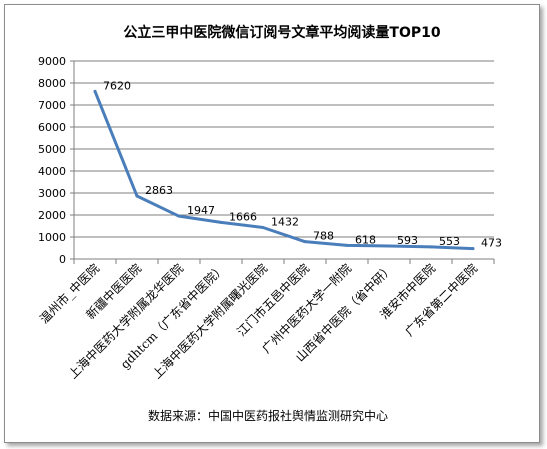 The height and width of the screenshot is (449, 547). Describe the element at coordinates (52, 127) in the screenshot. I see `y-tick-label: 6000` at that location.